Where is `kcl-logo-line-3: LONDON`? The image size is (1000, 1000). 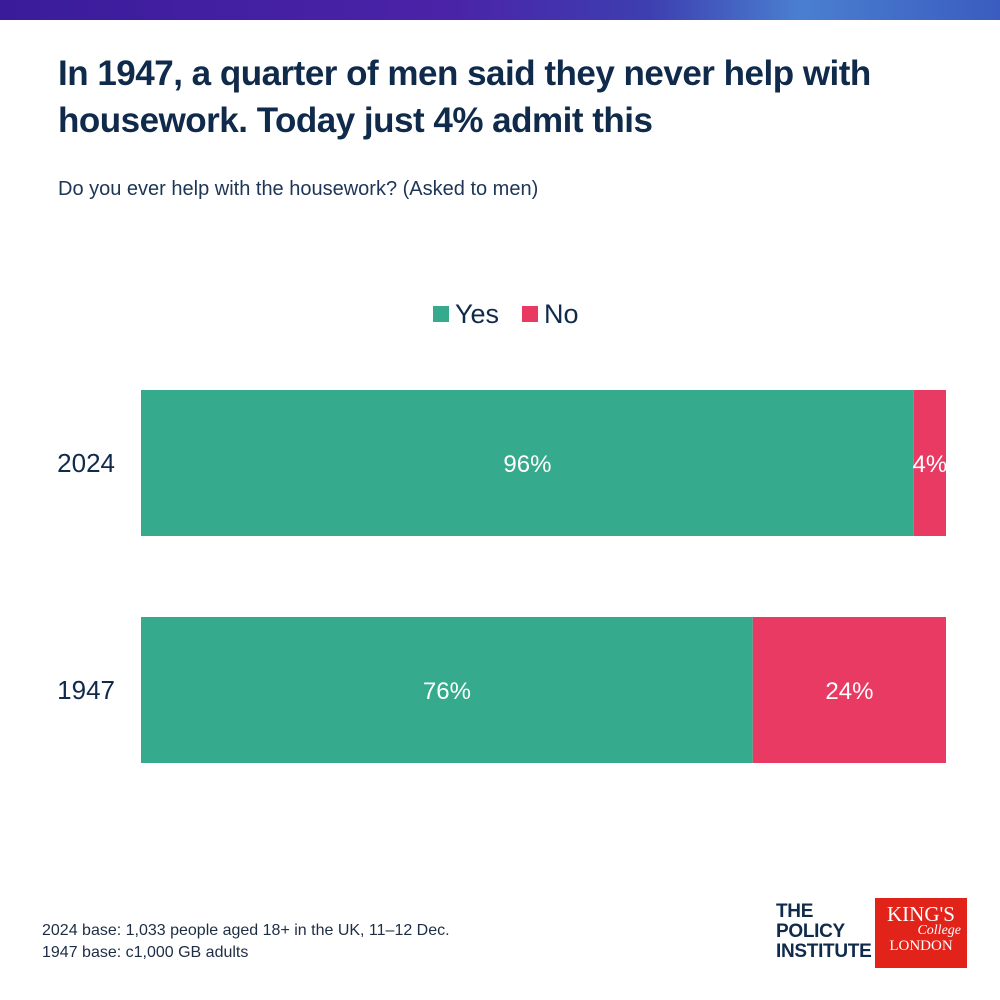
kcl-logo-line-3: LONDON is located at coordinates (921, 946).